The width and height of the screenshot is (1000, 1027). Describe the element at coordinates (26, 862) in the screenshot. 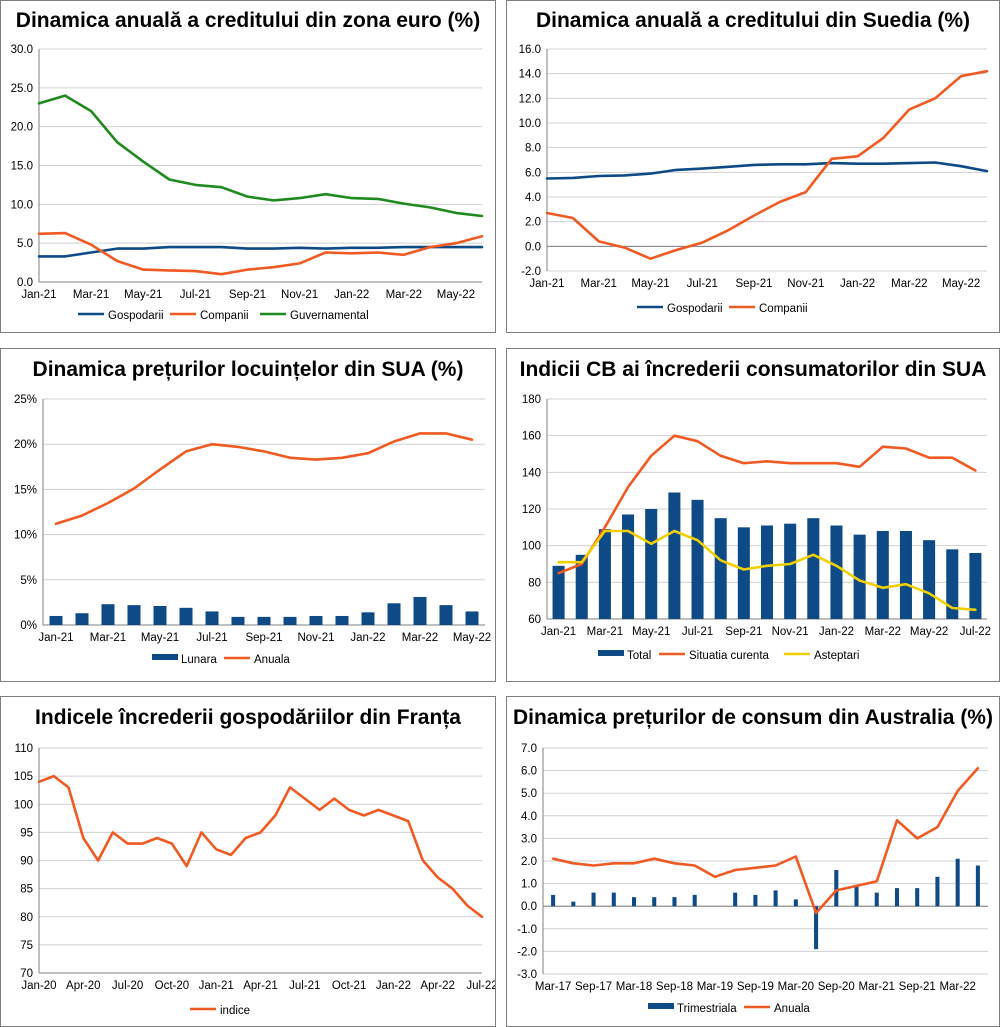

I see `y-tick-label: 90` at that location.